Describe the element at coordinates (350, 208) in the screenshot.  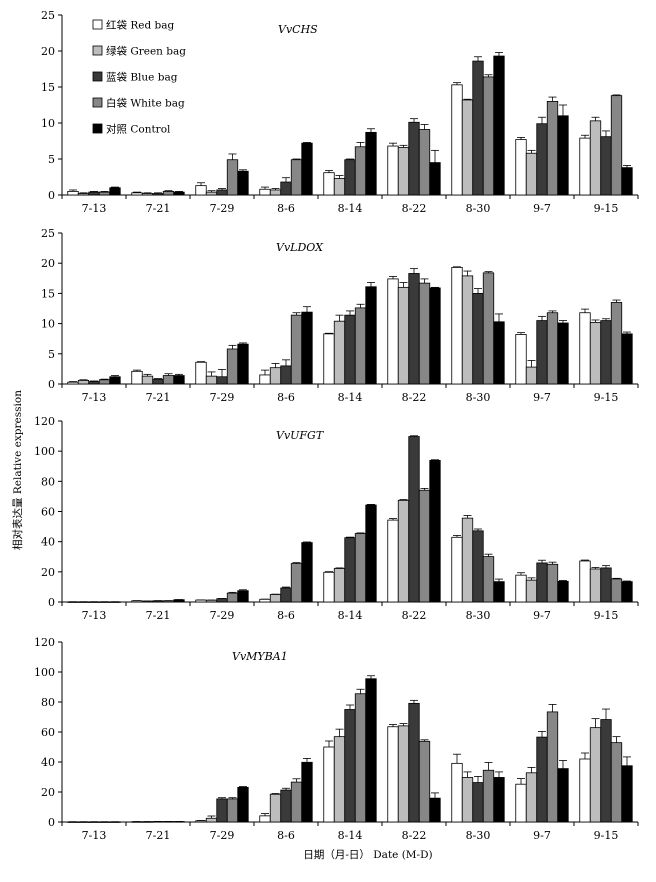
I see `x-tick-label: 8-14` at that location.